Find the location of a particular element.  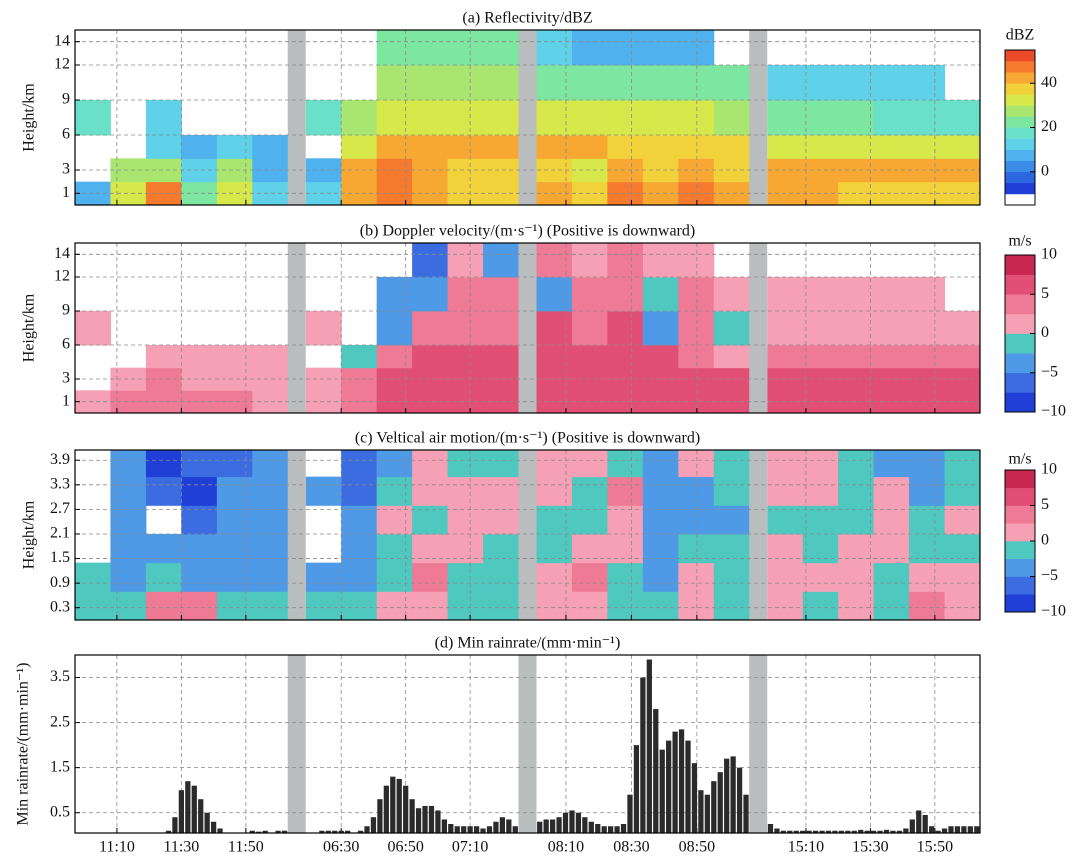

x-tick-label: 06:50 is located at coordinates (405, 847).